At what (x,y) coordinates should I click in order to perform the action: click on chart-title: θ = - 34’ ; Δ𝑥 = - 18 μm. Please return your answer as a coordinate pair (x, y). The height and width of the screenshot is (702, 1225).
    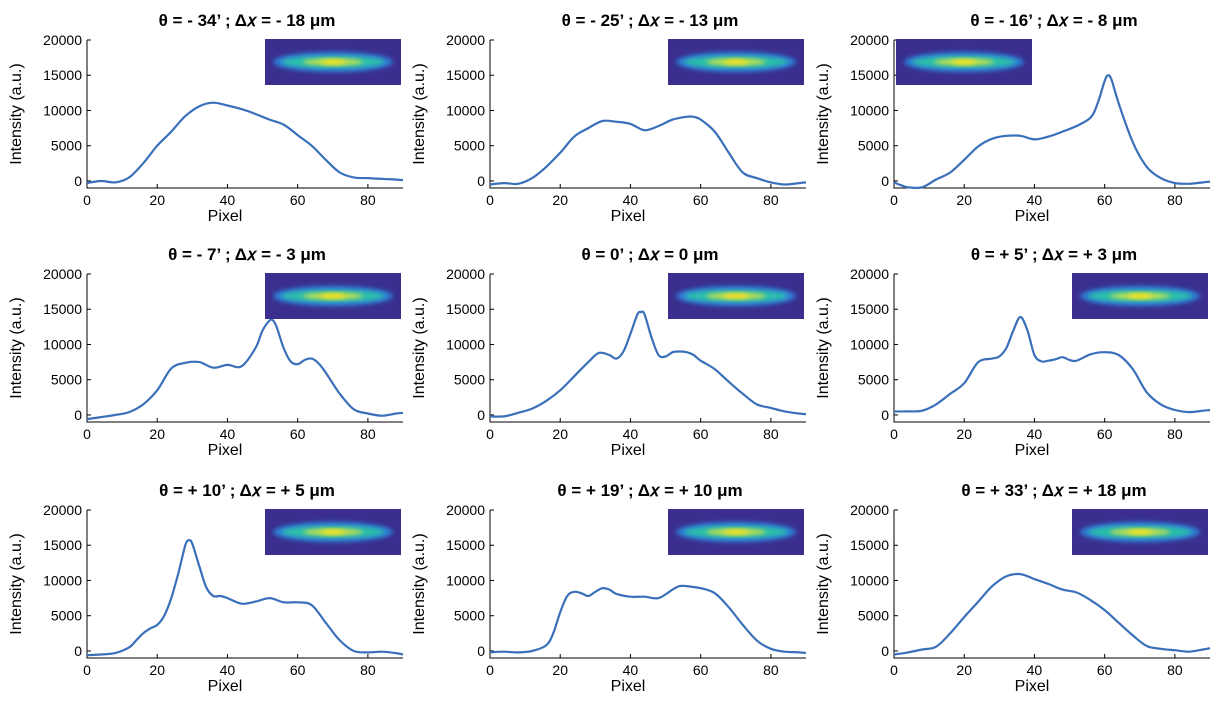
    Looking at the image, I should click on (247, 20).